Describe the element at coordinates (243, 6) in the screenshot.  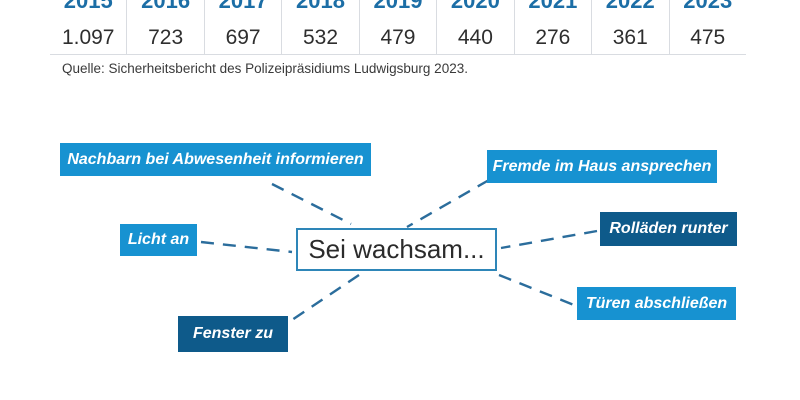
I see `year-header: 2017` at that location.